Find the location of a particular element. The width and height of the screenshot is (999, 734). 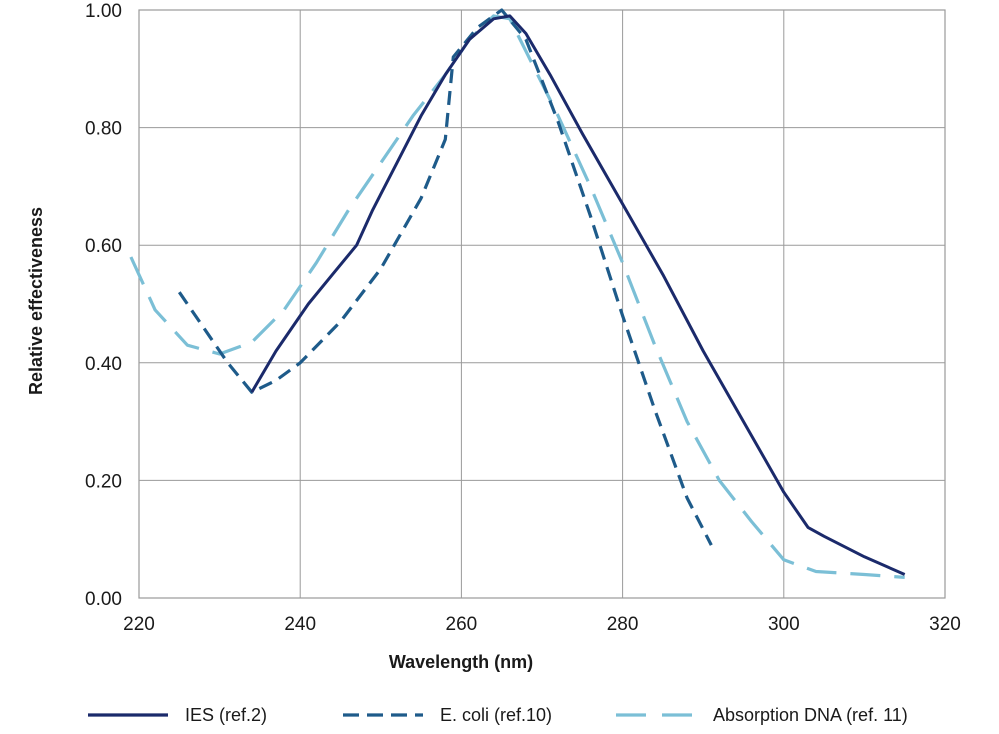

legend-label: IES (ref.2) is located at coordinates (226, 715).